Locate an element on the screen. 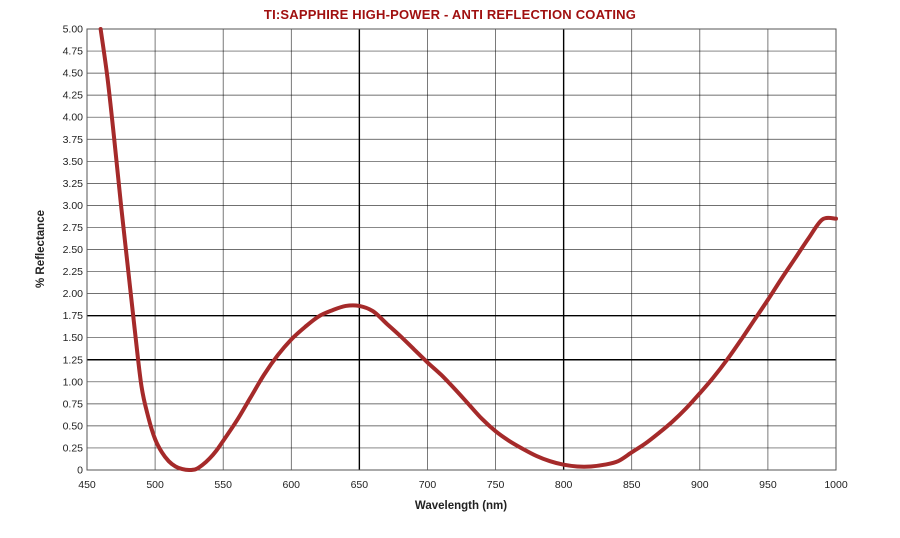 The height and width of the screenshot is (538, 900). y-tick-label: 3.00 is located at coordinates (73, 206).